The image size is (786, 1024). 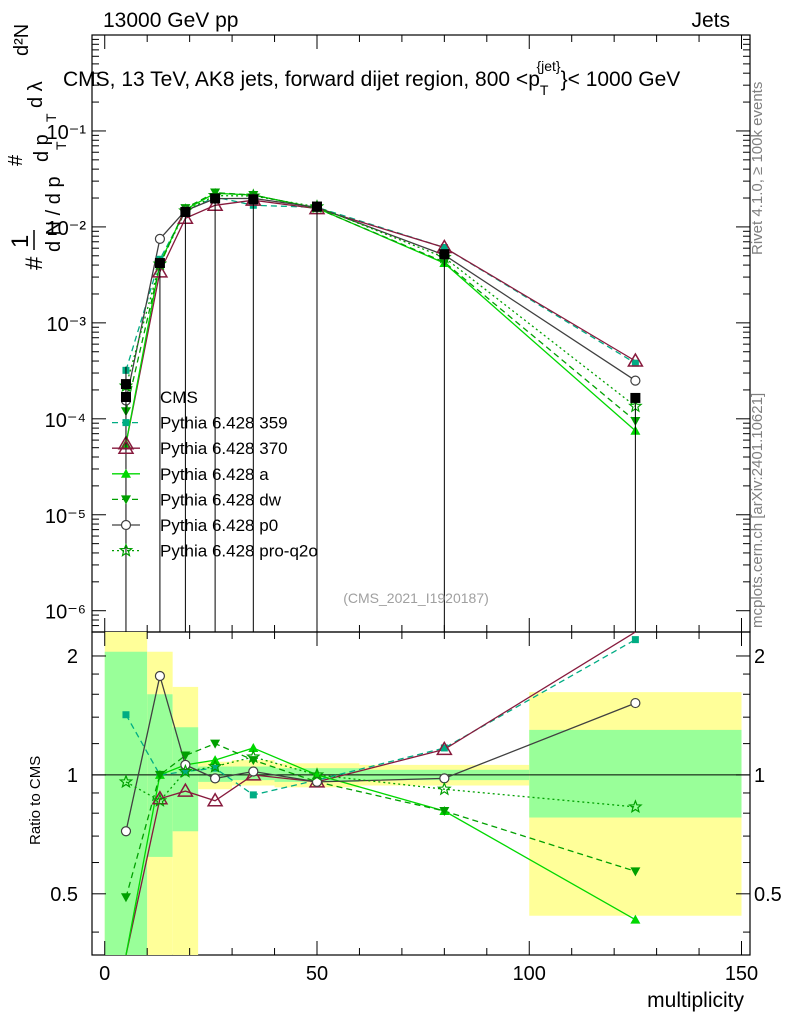 I want to click on legend-label-2: Pythia 6.428 a, so click(x=214, y=474).